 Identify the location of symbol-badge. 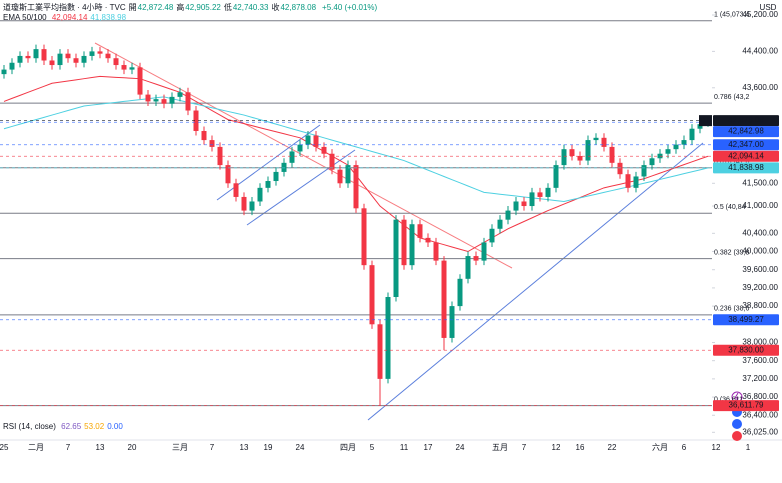
(705, 121).